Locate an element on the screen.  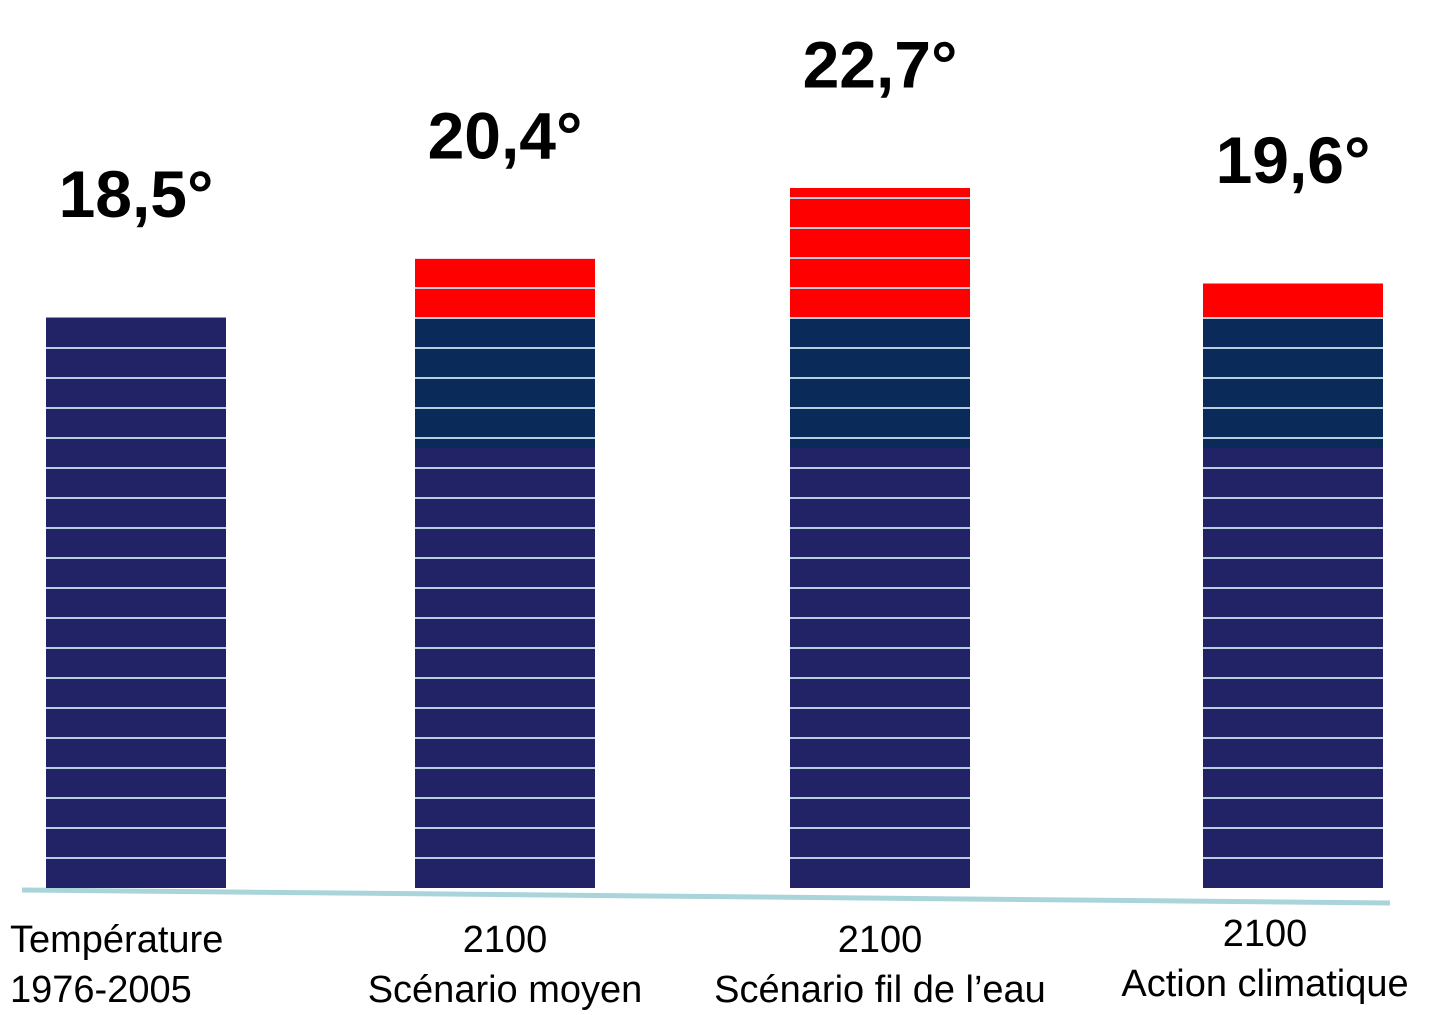
x-tick-label: Action climatique is located at coordinates (1264, 984).